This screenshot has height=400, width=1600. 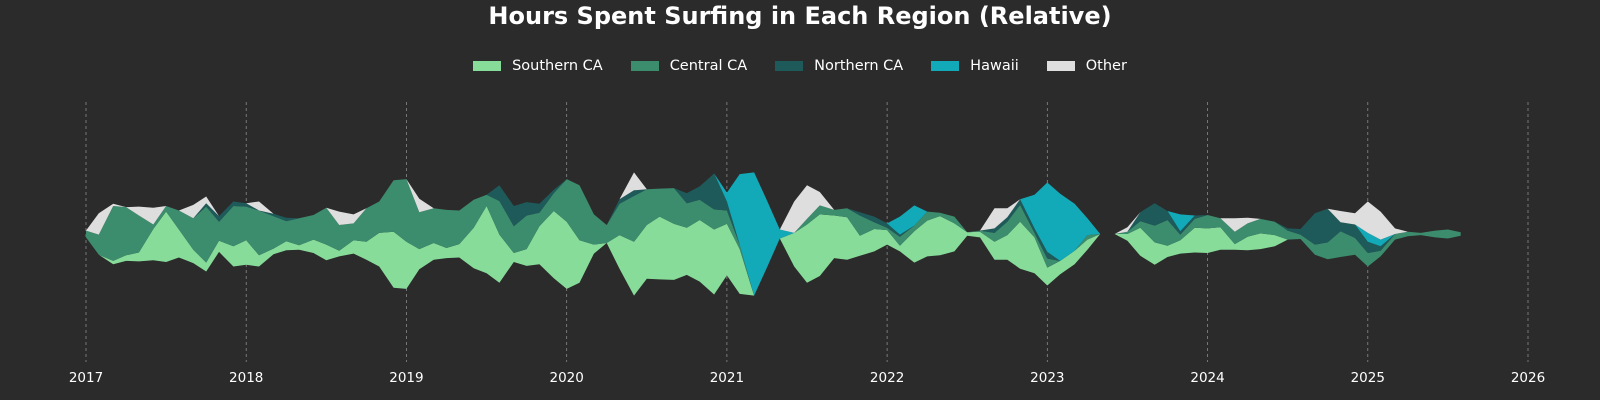 I want to click on x-tick-label: 2026, so click(x=1528, y=378).